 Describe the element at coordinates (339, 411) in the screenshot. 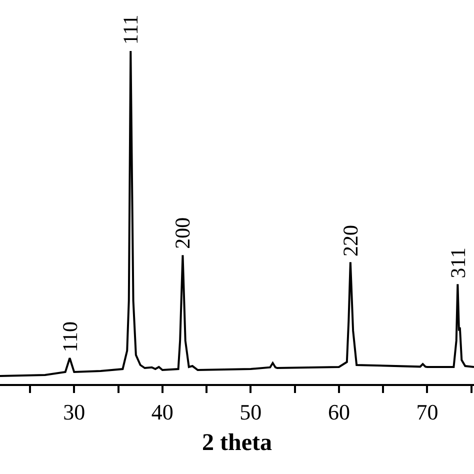

I see `x-tick-label: 60` at that location.